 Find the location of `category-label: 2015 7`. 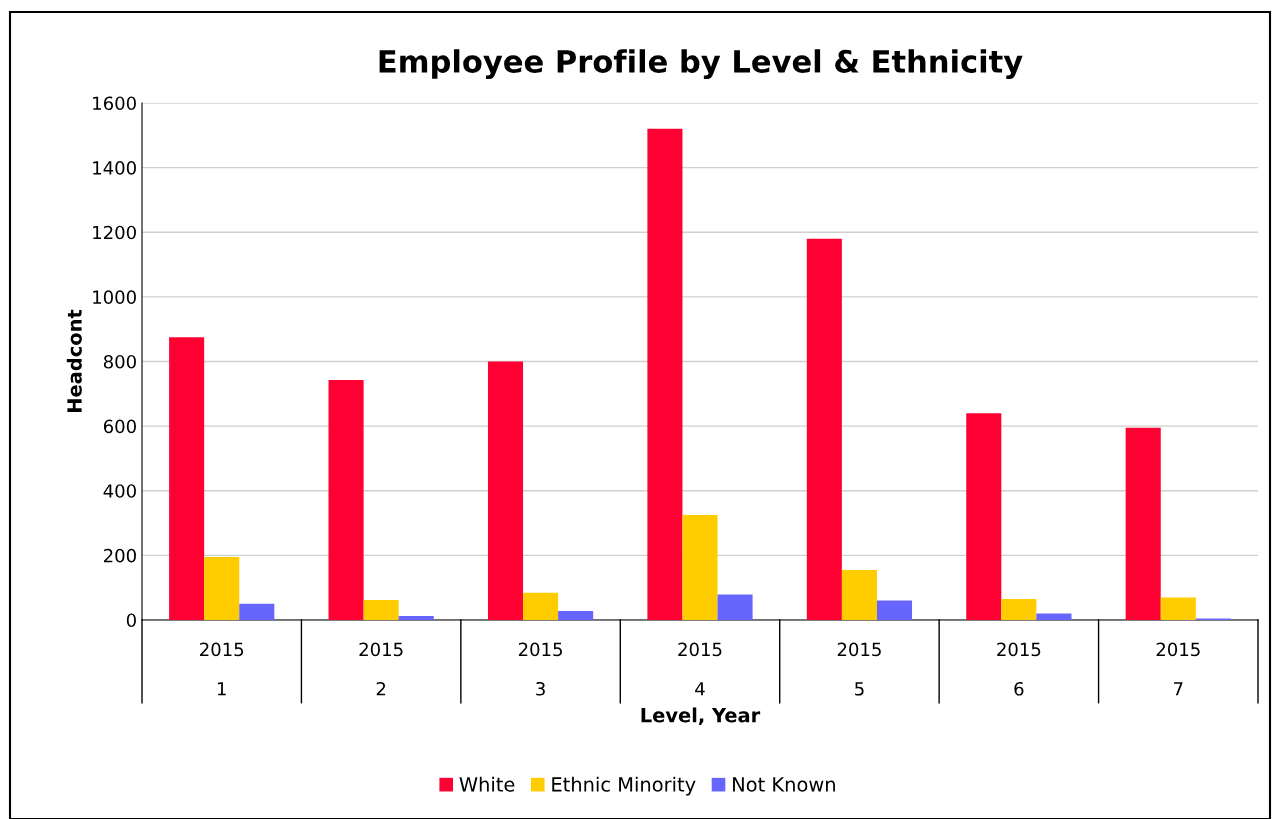

category-label: 2015 7 is located at coordinates (1178, 669).